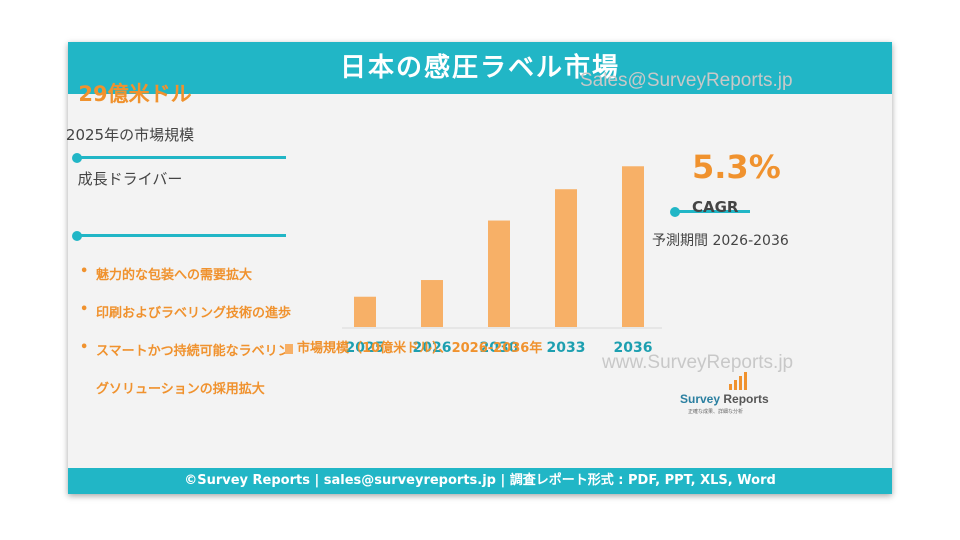  Describe the element at coordinates (715, 207) in the screenshot. I see `cagr-label: CAGR` at that location.